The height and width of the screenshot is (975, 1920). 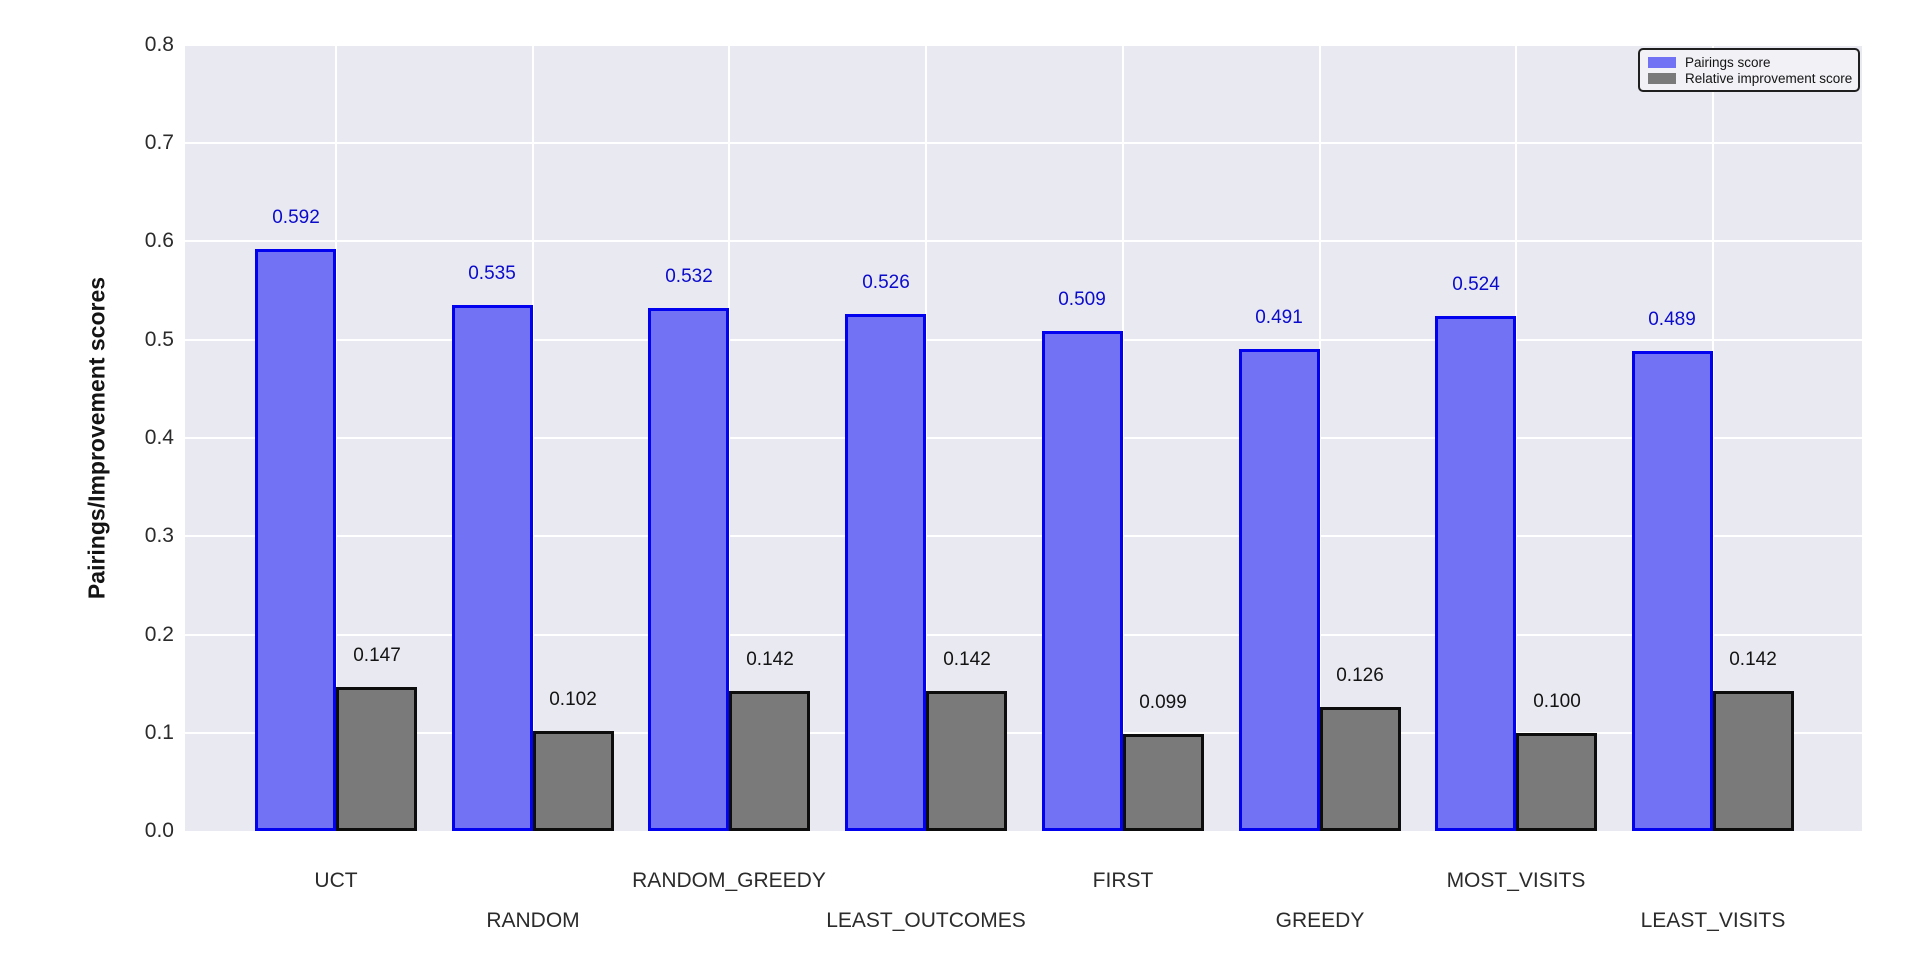 What do you see at coordinates (1556, 782) in the screenshot?
I see `bar-improvement-most_visits` at bounding box center [1556, 782].